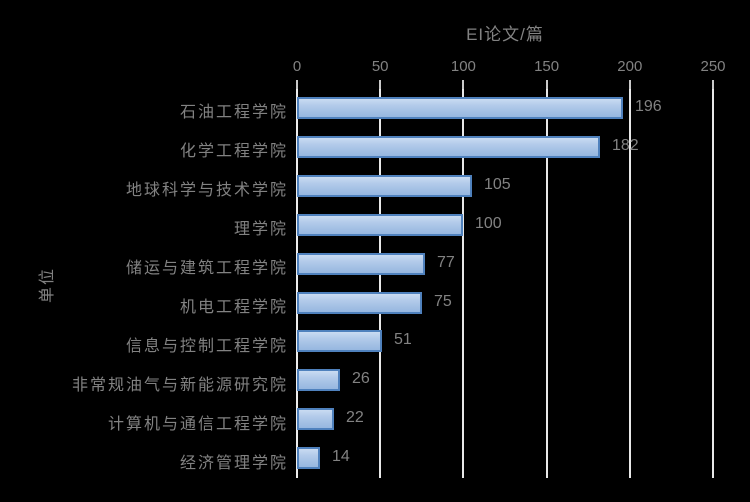 This screenshot has width=750, height=502. I want to click on bar-row: 26, so click(505, 380).